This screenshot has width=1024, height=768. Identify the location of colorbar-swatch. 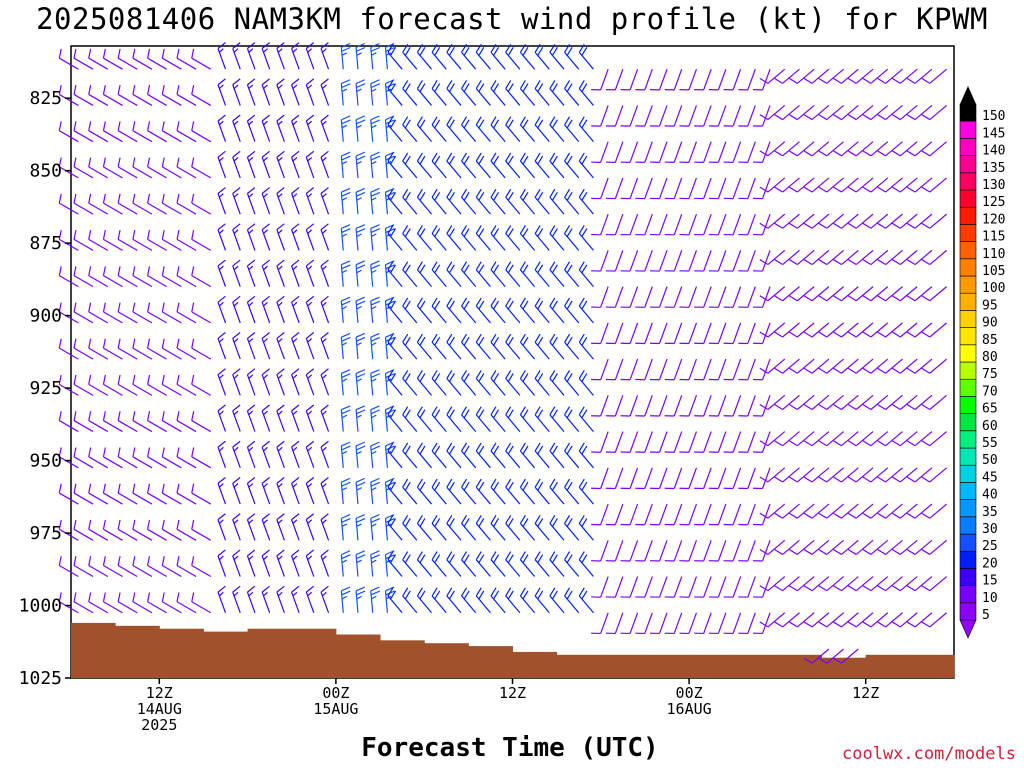
(968, 267).